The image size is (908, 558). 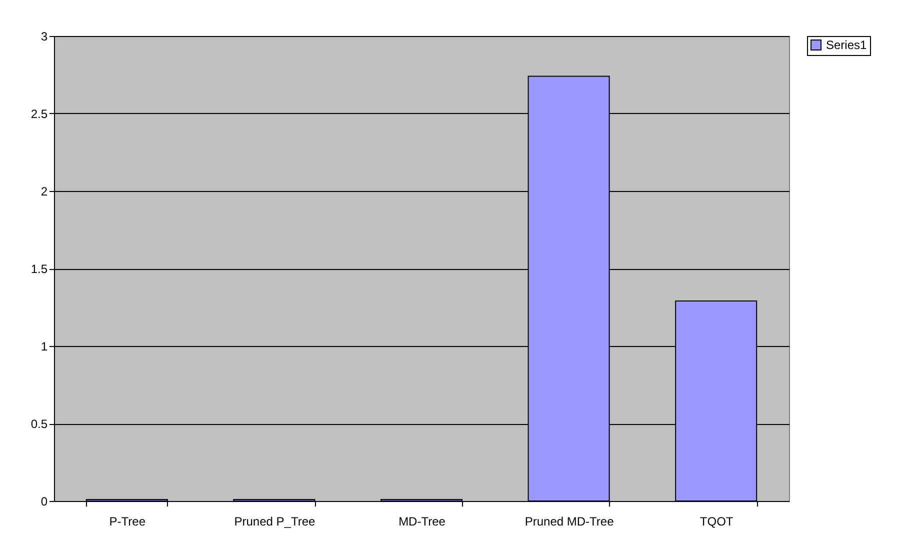 What do you see at coordinates (717, 521) in the screenshot?
I see `x-tick-label: TQOT` at bounding box center [717, 521].